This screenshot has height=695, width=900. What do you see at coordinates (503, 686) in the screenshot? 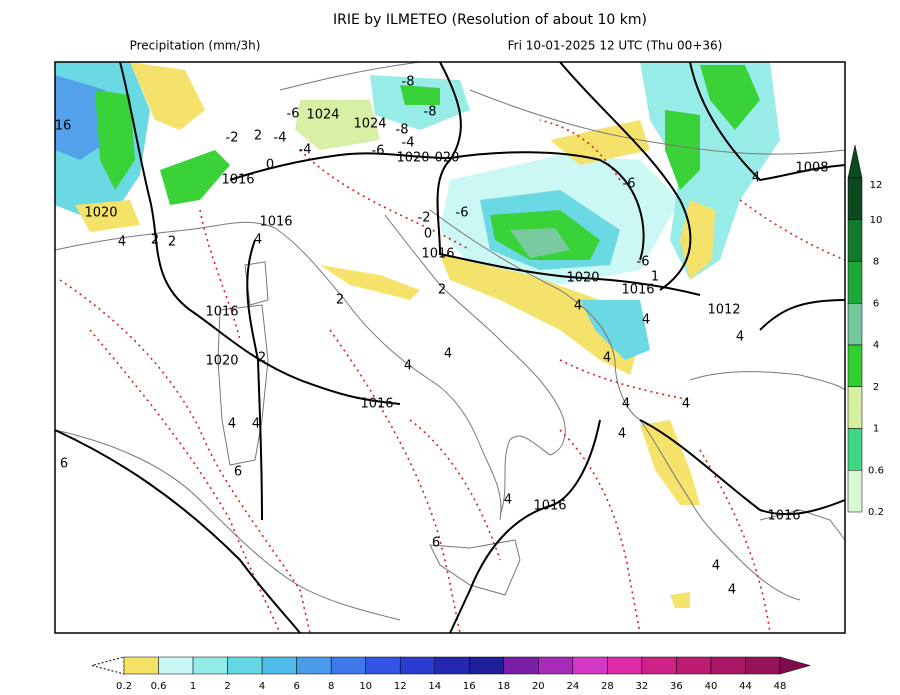
I see `scale-label: 18` at bounding box center [503, 686].